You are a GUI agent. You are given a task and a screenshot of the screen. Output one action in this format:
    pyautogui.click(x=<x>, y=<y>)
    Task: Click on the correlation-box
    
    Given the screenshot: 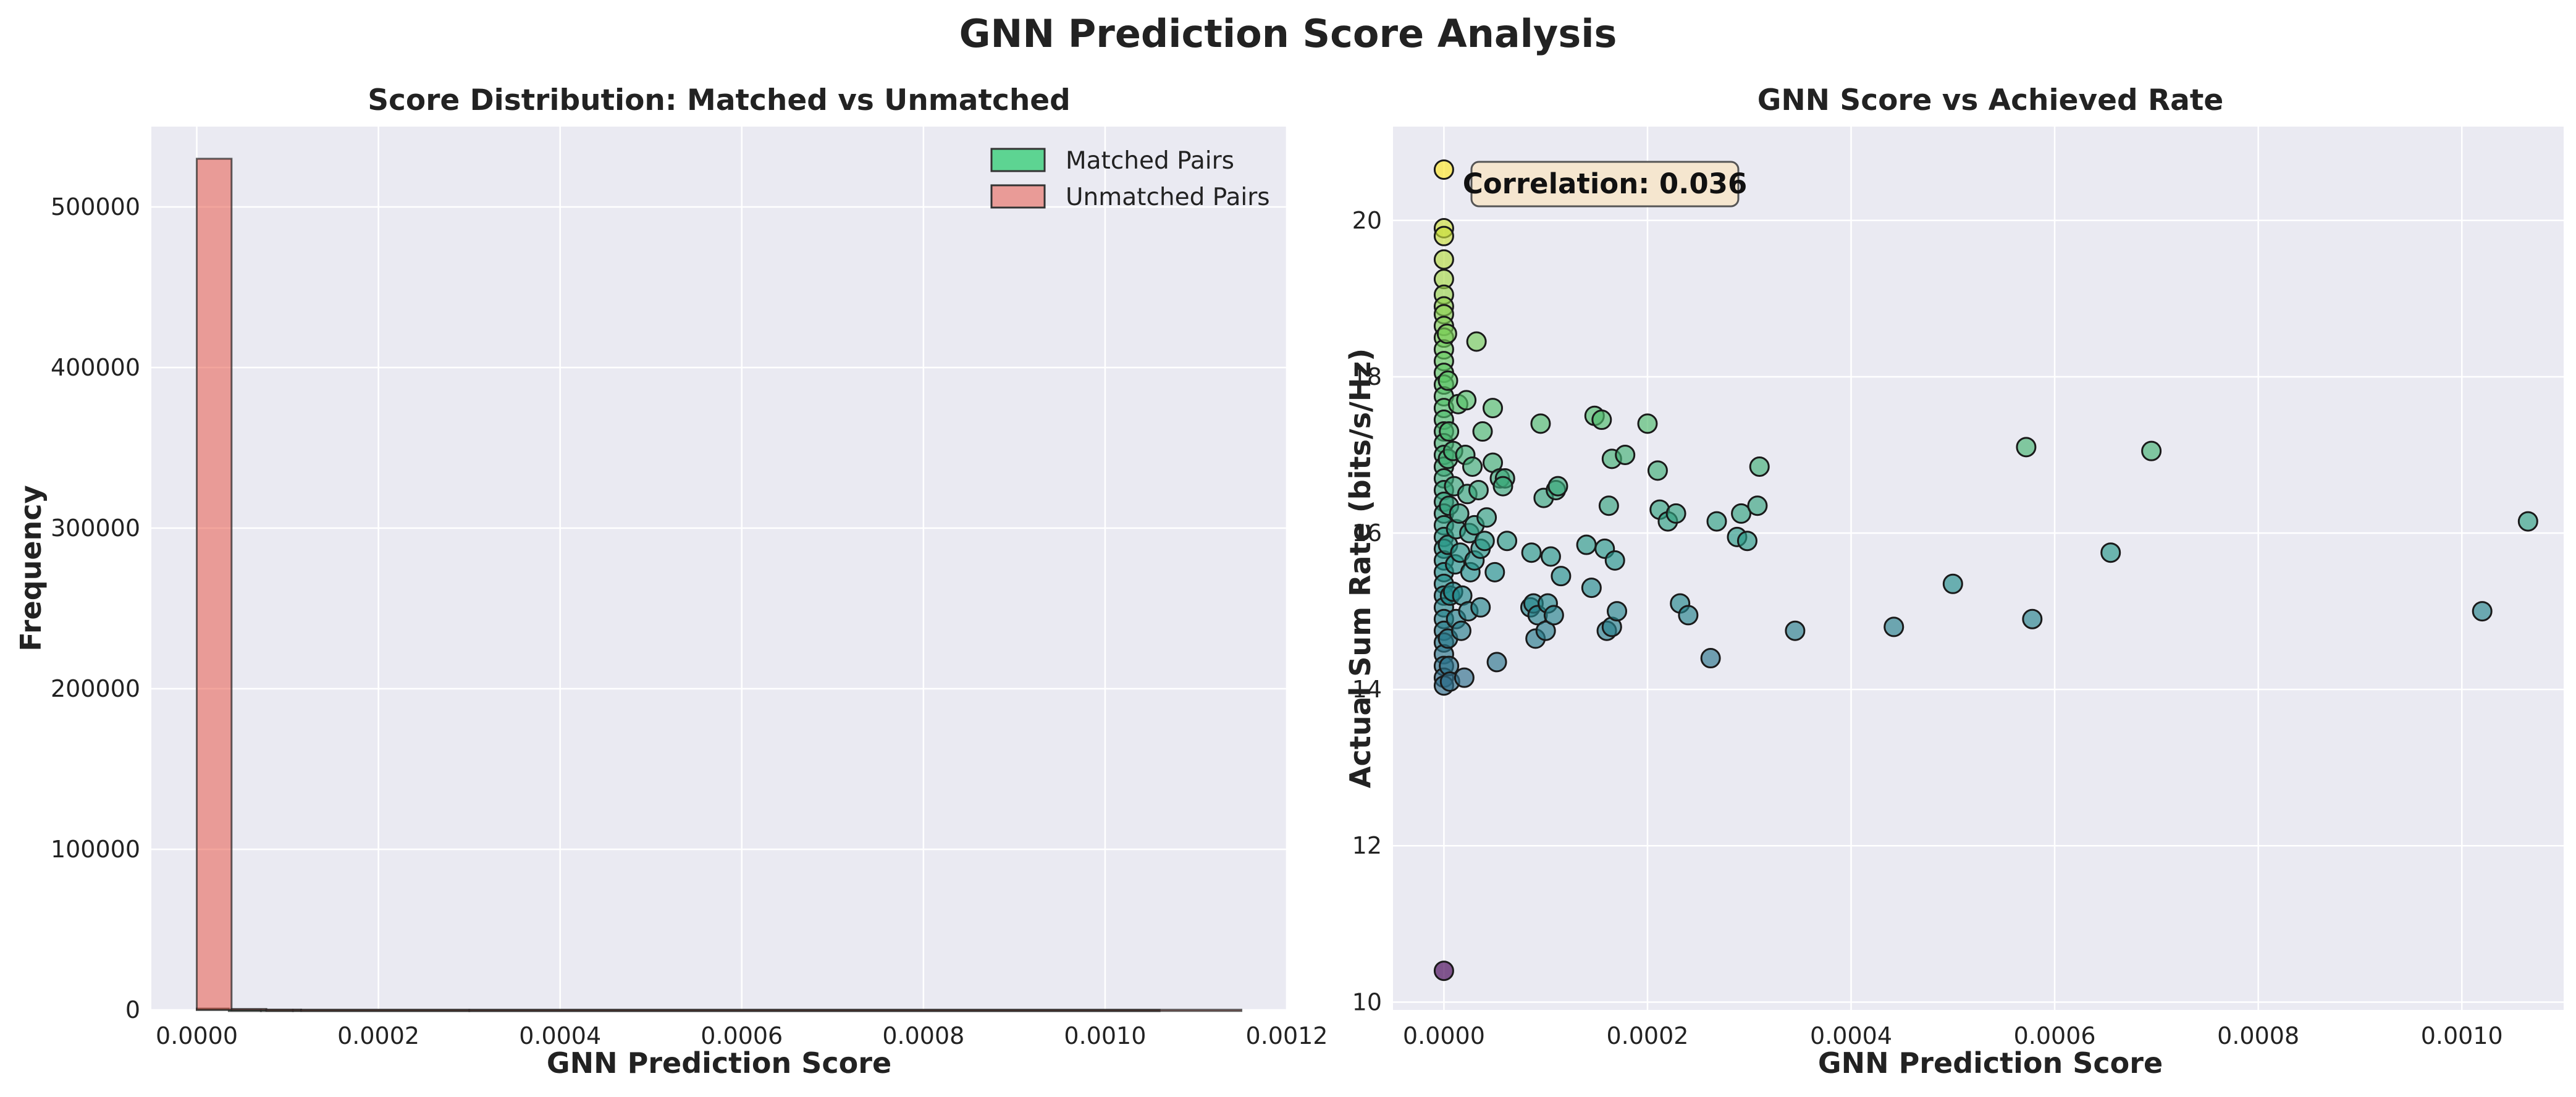 What is the action you would take?
    pyautogui.click(x=1605, y=185)
    